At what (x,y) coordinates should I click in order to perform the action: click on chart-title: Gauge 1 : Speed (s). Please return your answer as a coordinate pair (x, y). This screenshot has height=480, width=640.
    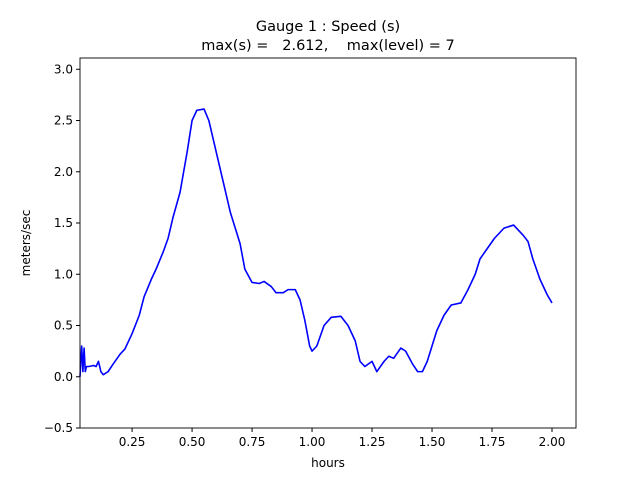
    Looking at the image, I should click on (328, 27).